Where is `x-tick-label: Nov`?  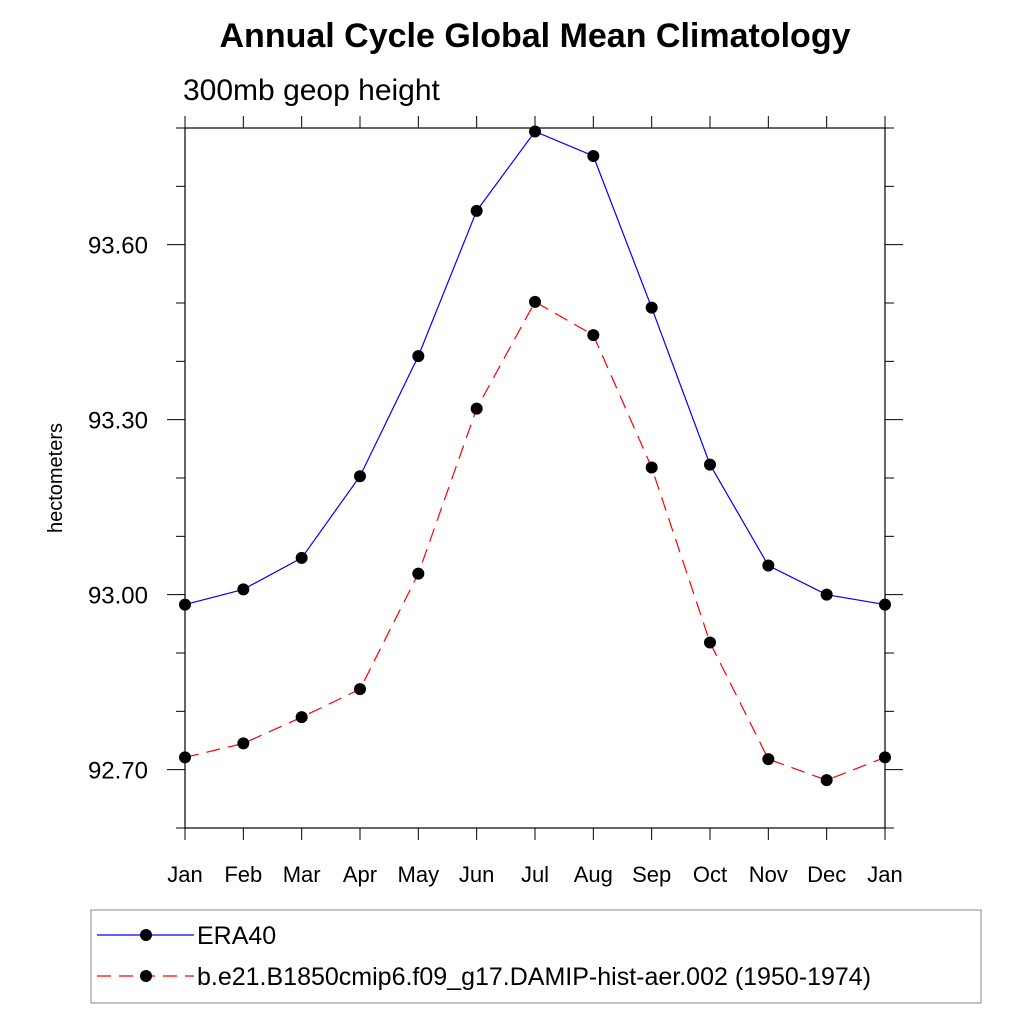 x-tick-label: Nov is located at coordinates (768, 874).